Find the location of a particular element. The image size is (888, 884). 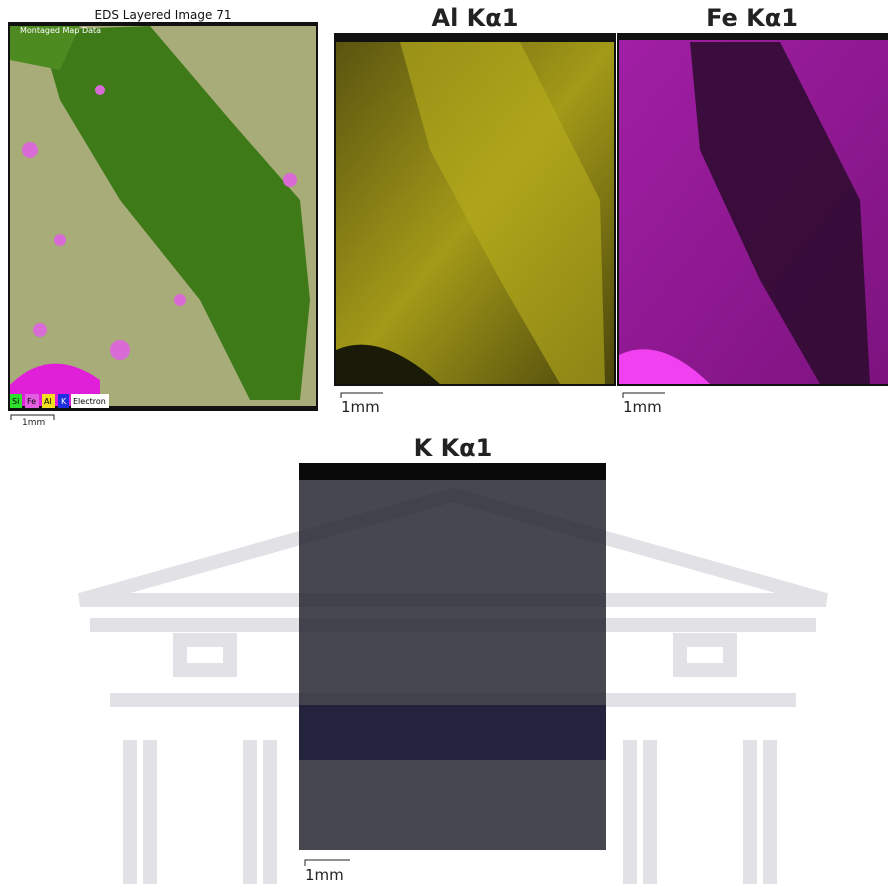

panel-title: EDS Layered Image 71 is located at coordinates (163, 15).